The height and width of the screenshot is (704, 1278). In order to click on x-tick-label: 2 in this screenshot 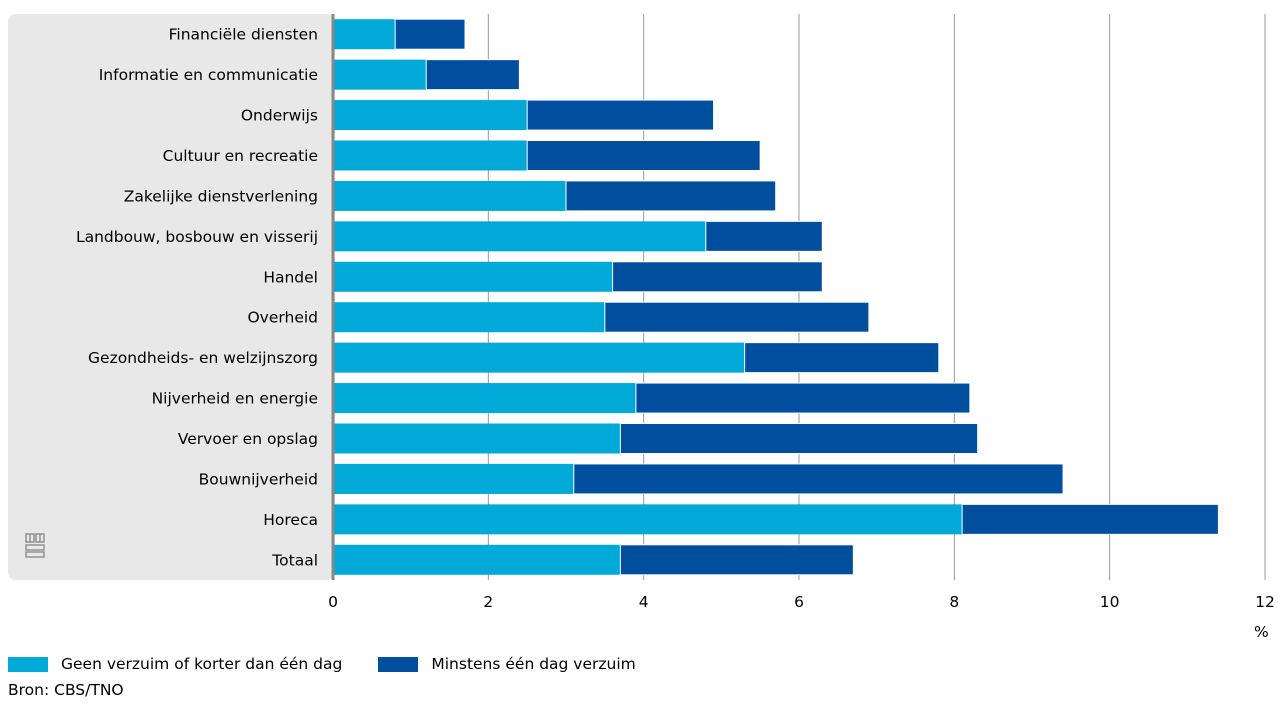, I will do `click(488, 602)`.